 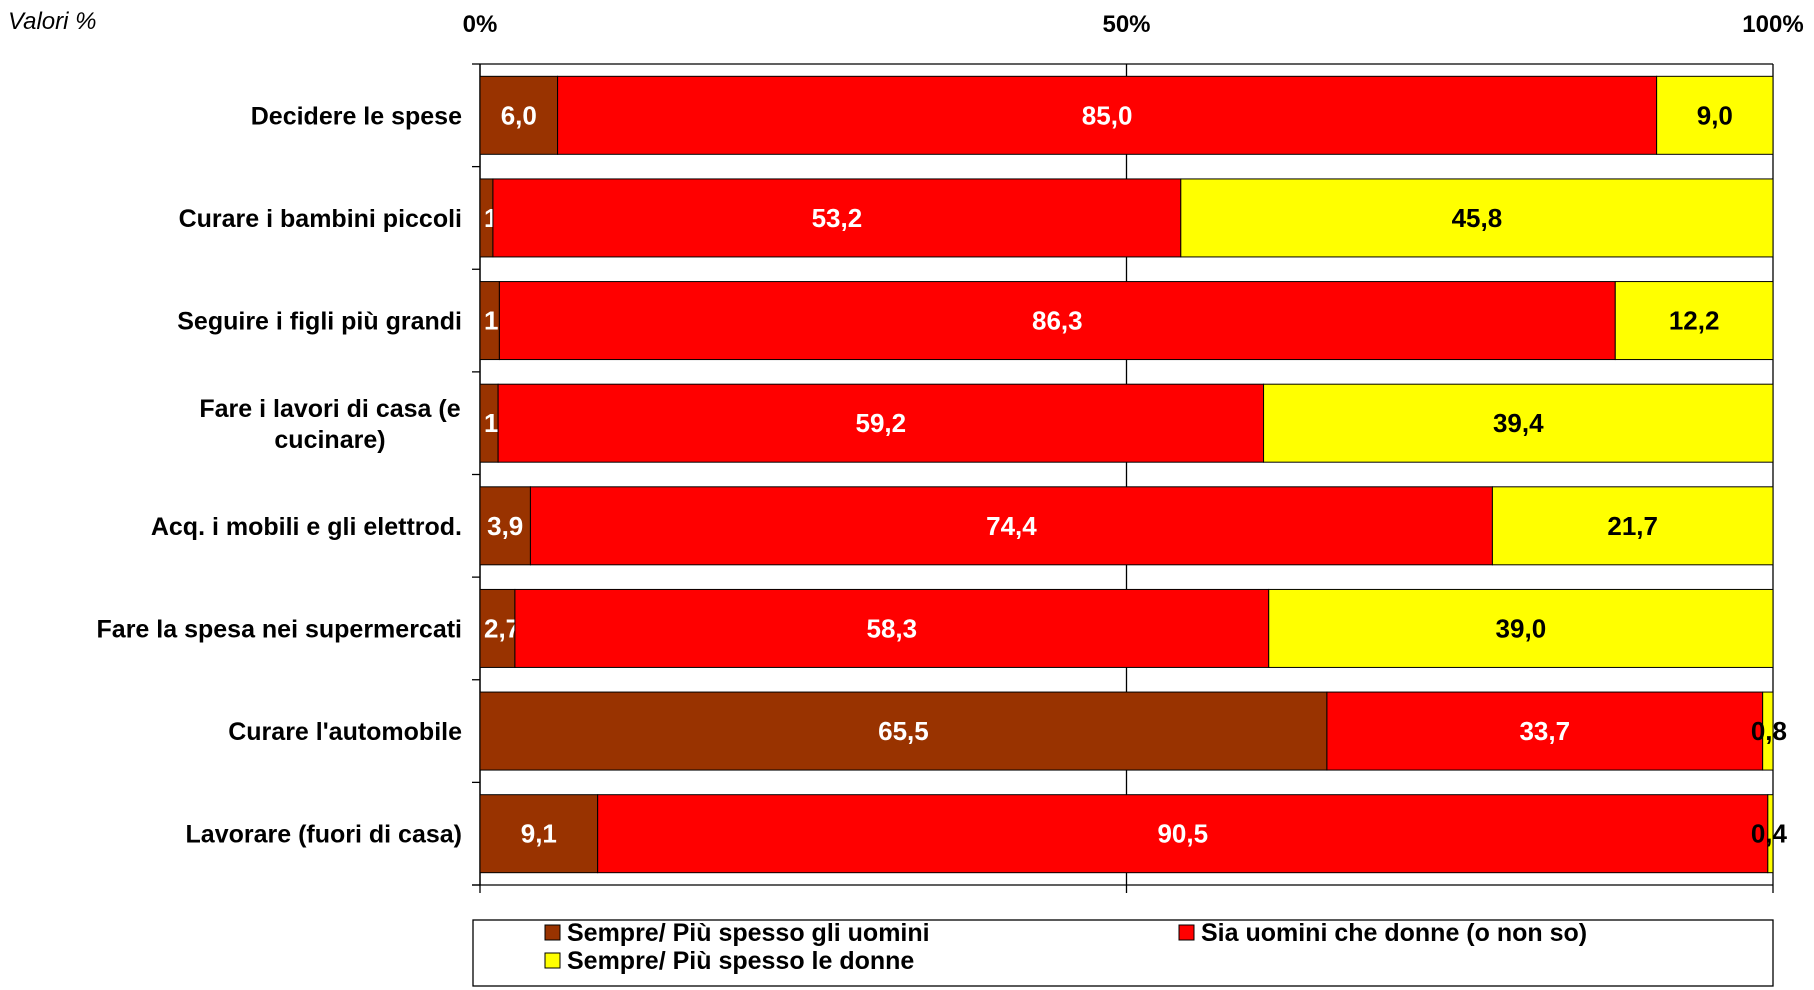 I want to click on category-label: Curare i bambini piccoli, so click(x=320, y=219).